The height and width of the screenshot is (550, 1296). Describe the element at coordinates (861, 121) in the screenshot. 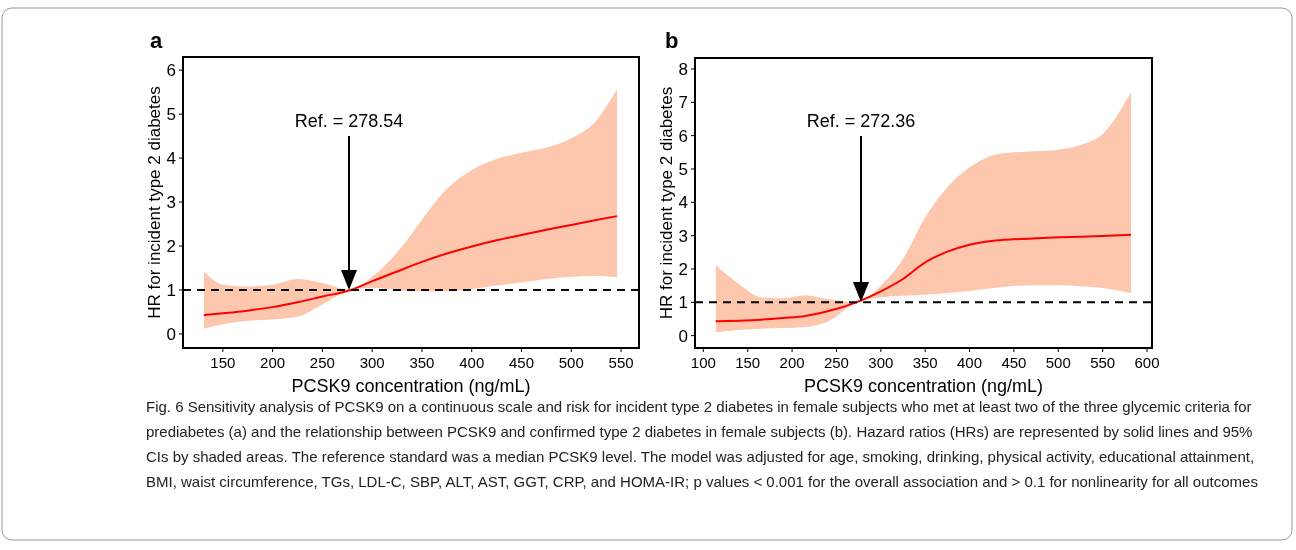

I see `annotation: Ref. = 272.36` at that location.